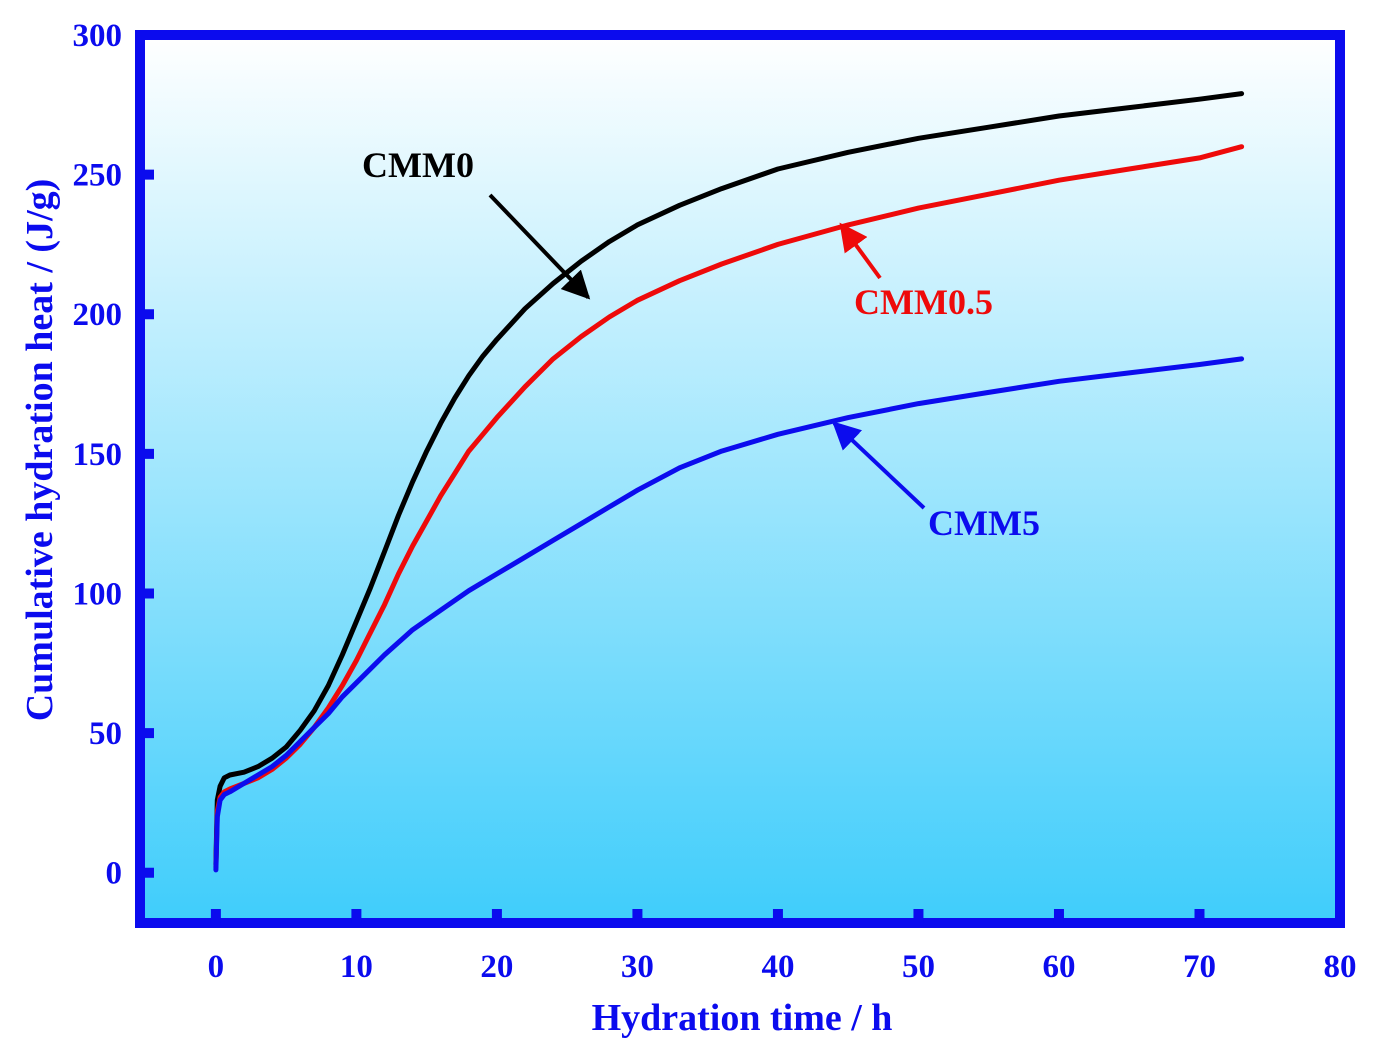 This screenshot has height=1047, width=1378. I want to click on x-tick-label: 10, so click(356, 967).